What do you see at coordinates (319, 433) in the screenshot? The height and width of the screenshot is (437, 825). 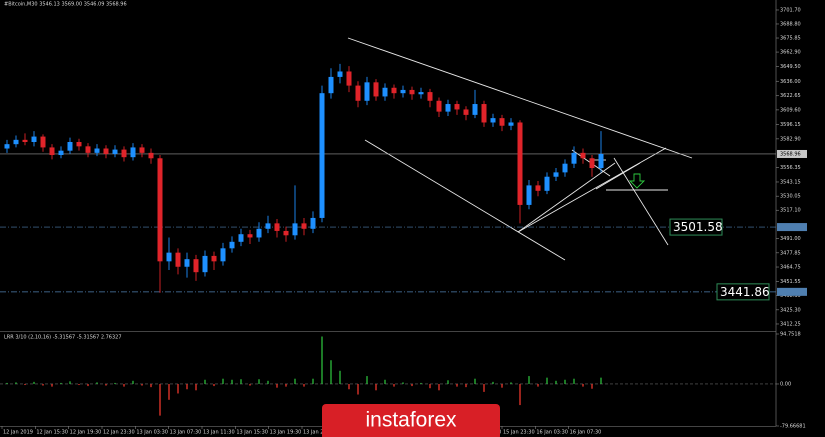 I see `x-tick-label: 13 Jan 23:30` at bounding box center [319, 433].